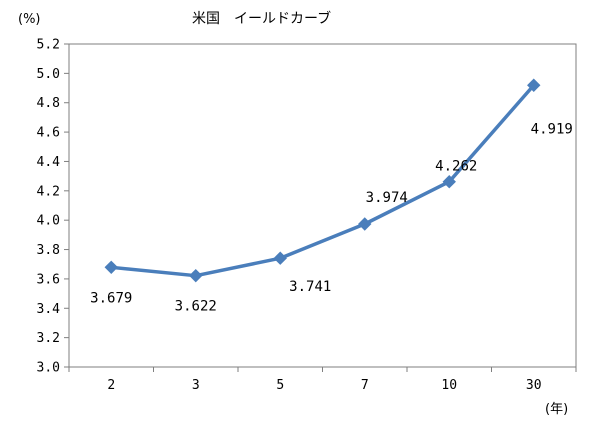 The image size is (590, 424). What do you see at coordinates (111, 385) in the screenshot?
I see `x-tick-label: 2` at bounding box center [111, 385].